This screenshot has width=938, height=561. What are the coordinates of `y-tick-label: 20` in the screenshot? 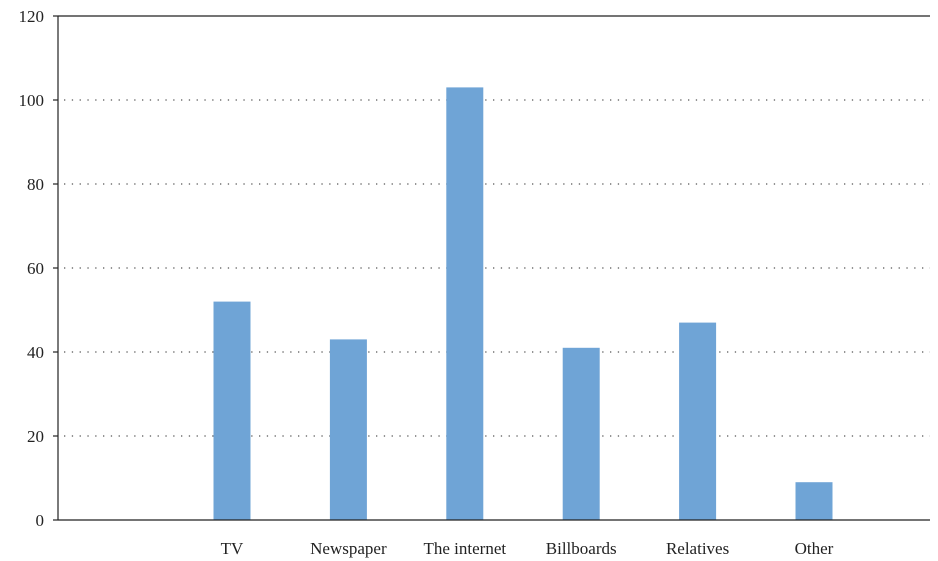 It's located at (35, 436).